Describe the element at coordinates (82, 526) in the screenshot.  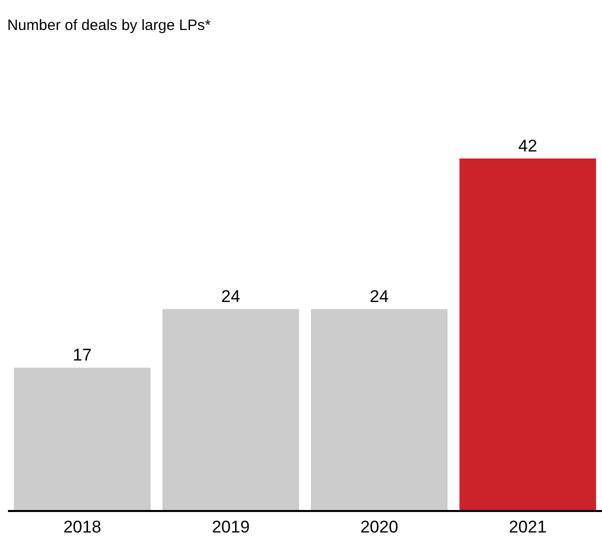
I see `x-tick-label: 2018` at that location.